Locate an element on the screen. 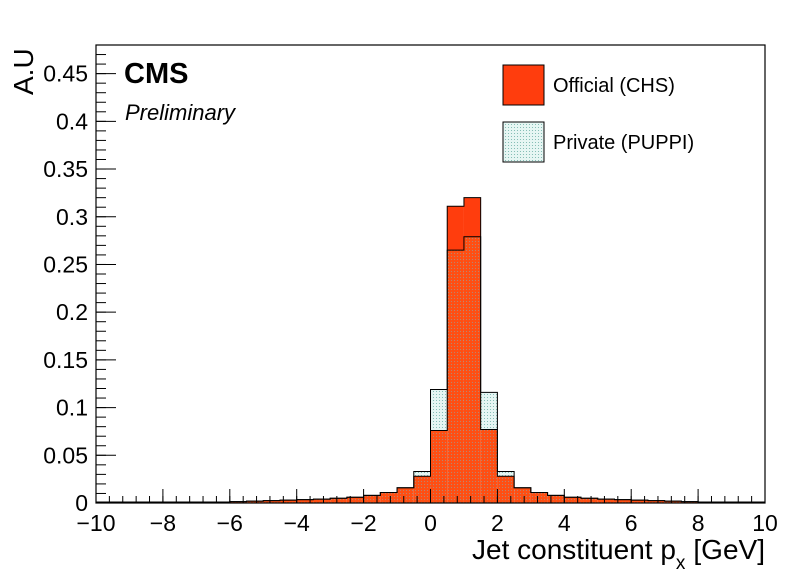 This screenshot has height=572, width=796. y-tick-label: 0.4 is located at coordinates (72, 121).